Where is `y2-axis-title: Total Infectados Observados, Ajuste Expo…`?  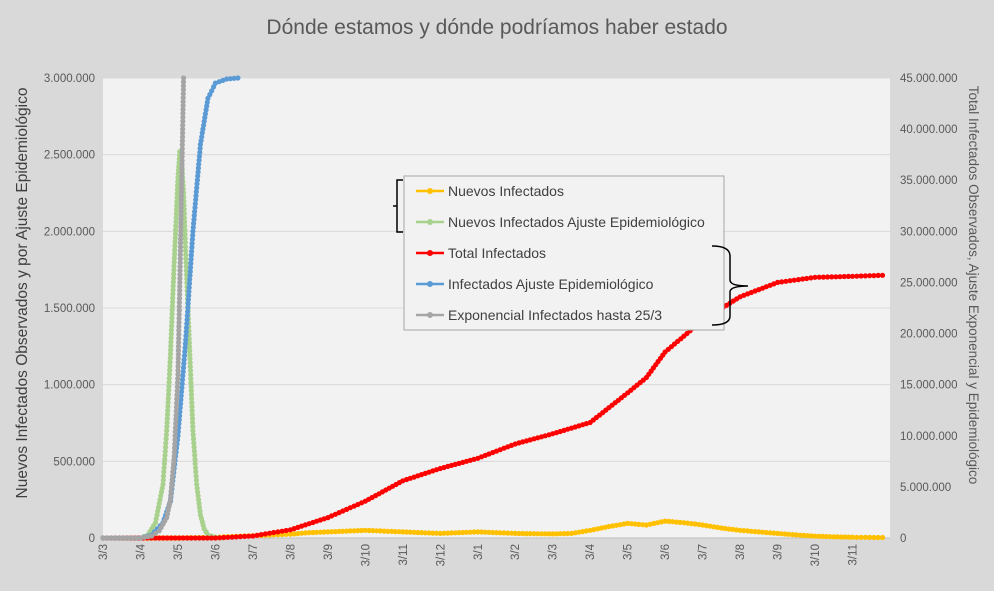 y2-axis-title: Total Infectados Observados, Ajuste Expo… is located at coordinates (973, 285).